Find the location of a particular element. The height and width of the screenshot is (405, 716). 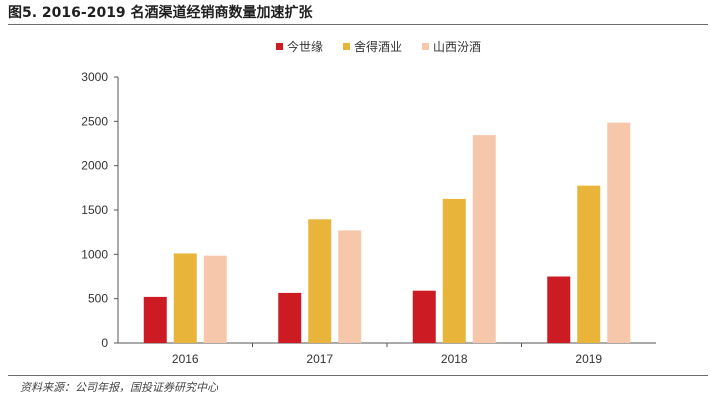

x-tick-label: 2018 is located at coordinates (454, 359).